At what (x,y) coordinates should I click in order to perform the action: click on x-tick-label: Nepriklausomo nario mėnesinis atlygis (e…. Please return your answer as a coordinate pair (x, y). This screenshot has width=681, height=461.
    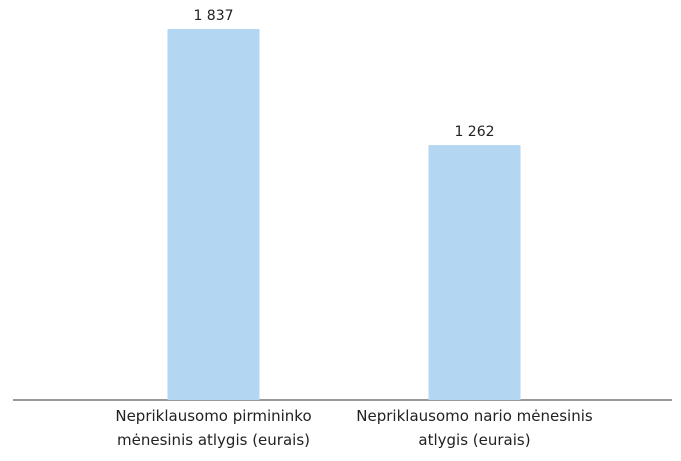
    Looking at the image, I should click on (474, 428).